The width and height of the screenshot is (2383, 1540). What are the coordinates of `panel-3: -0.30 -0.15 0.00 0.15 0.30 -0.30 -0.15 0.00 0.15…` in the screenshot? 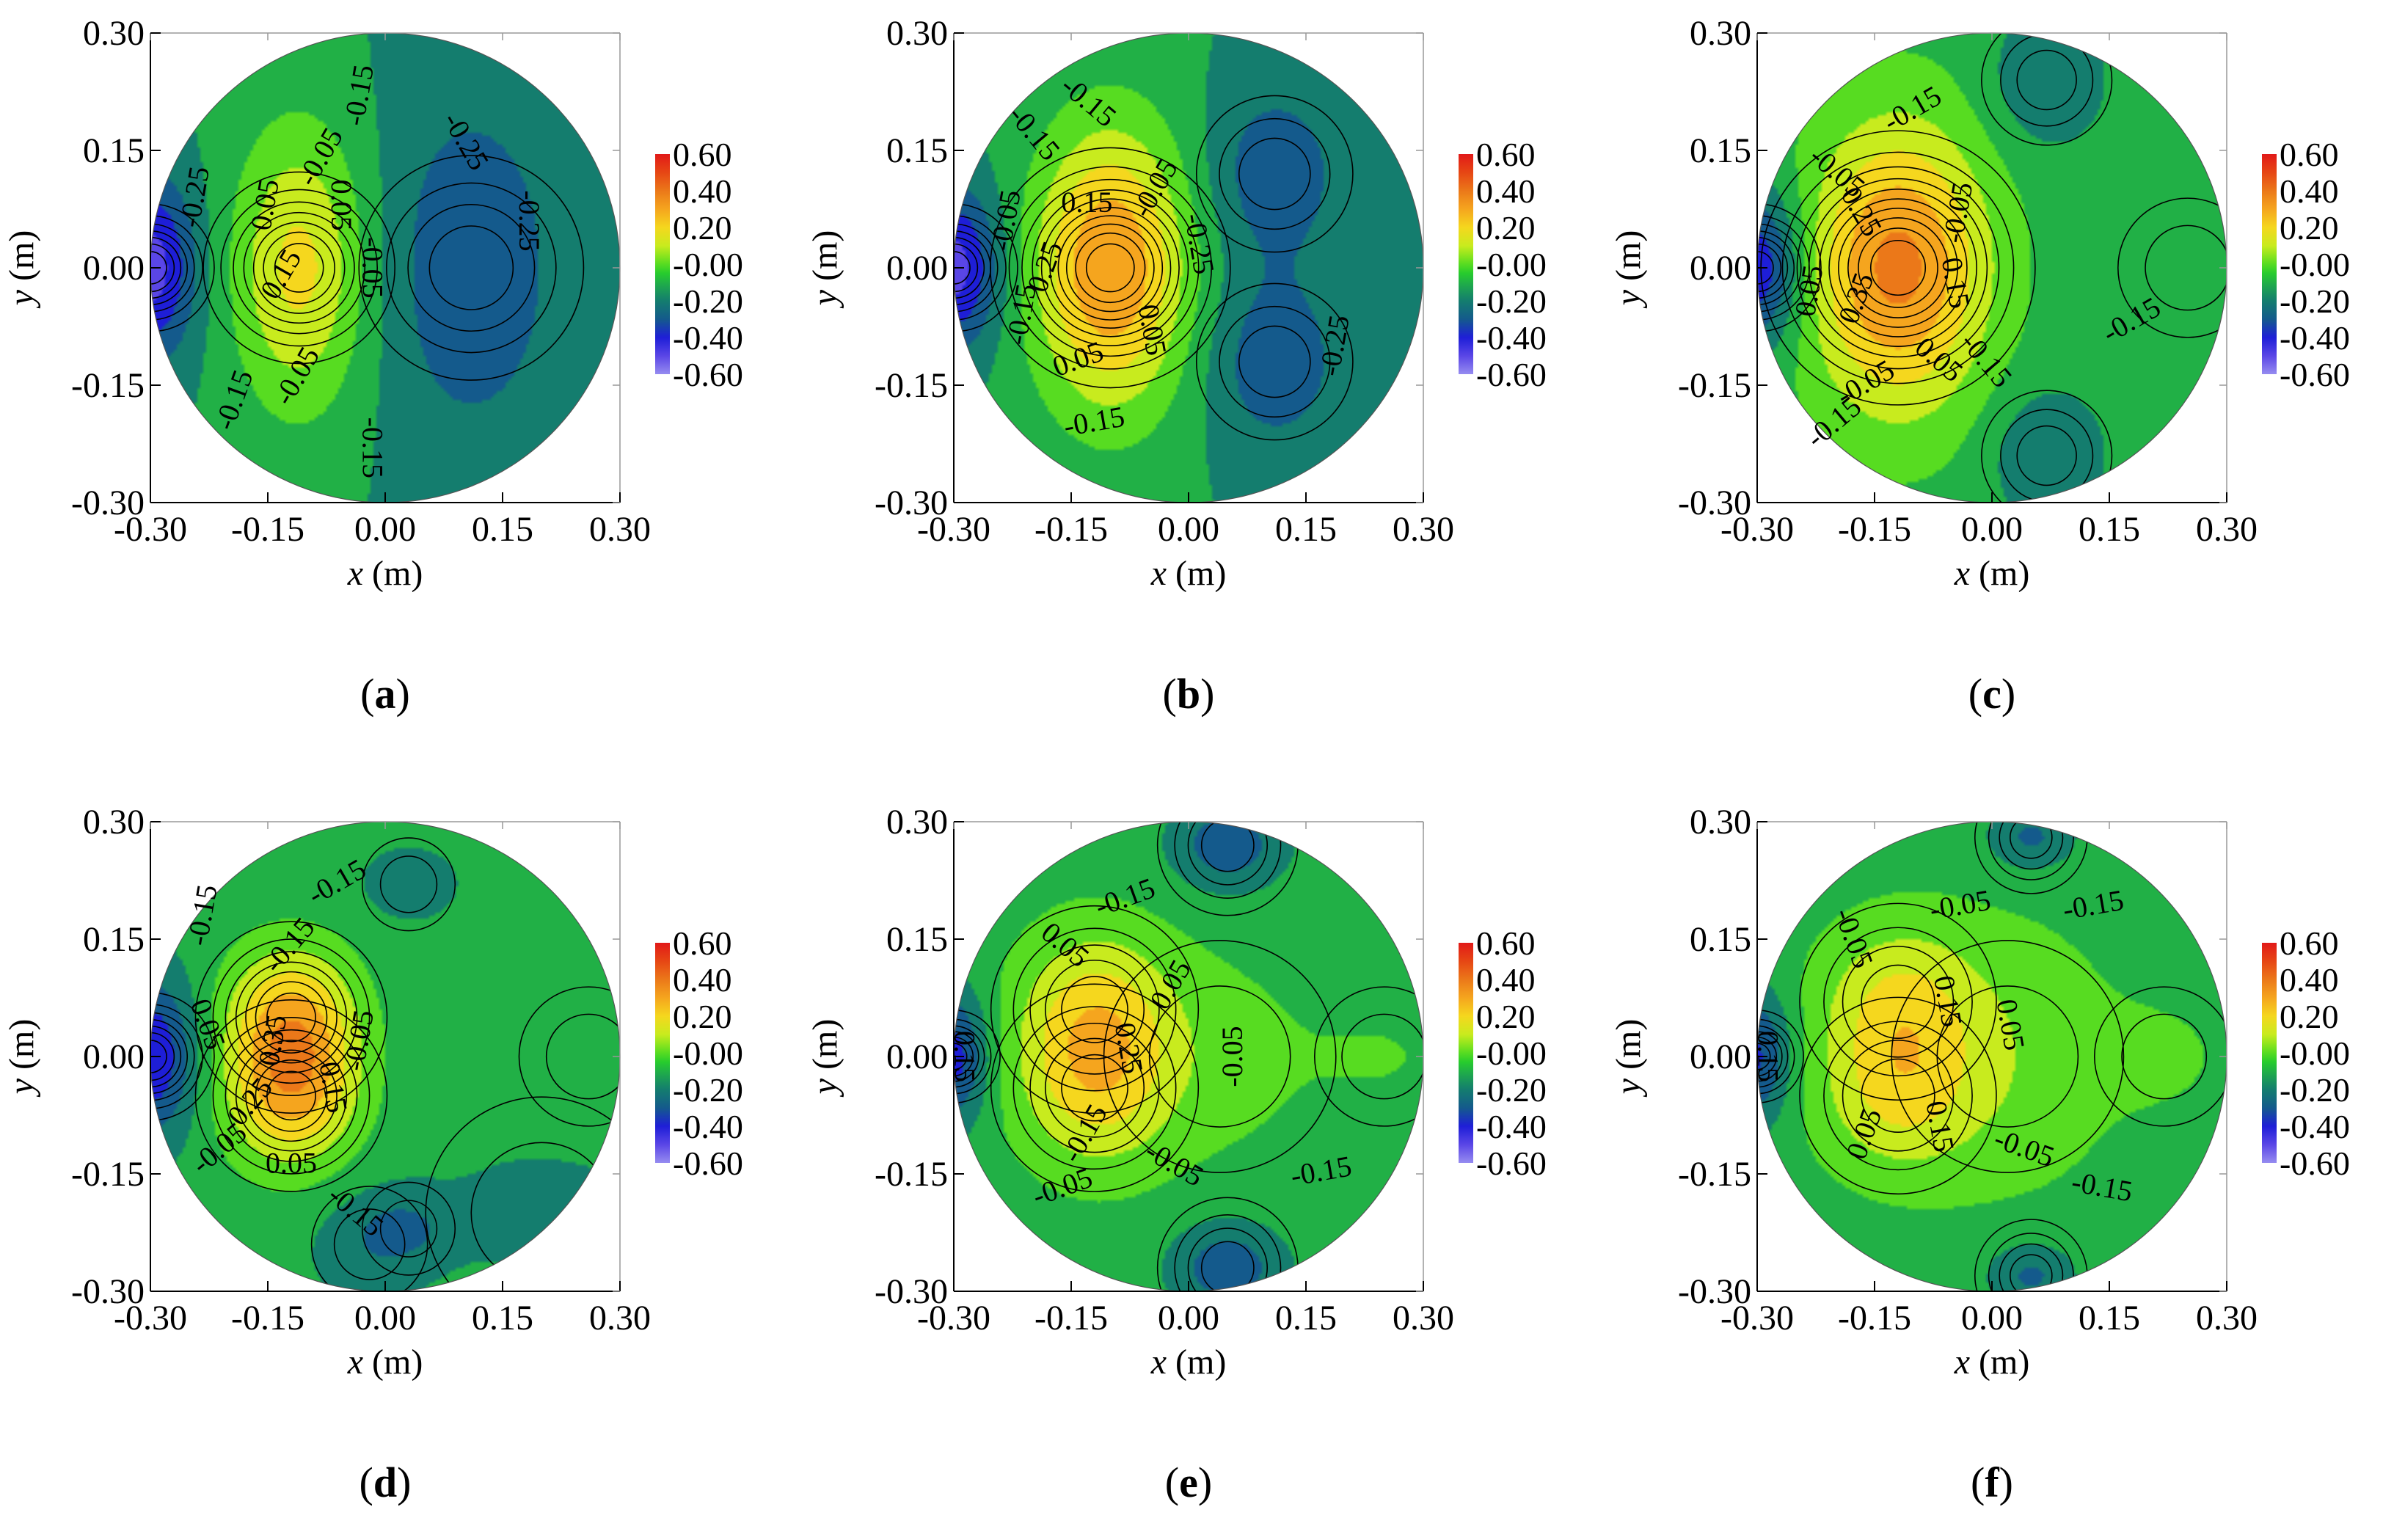 It's located at (372, 1154).